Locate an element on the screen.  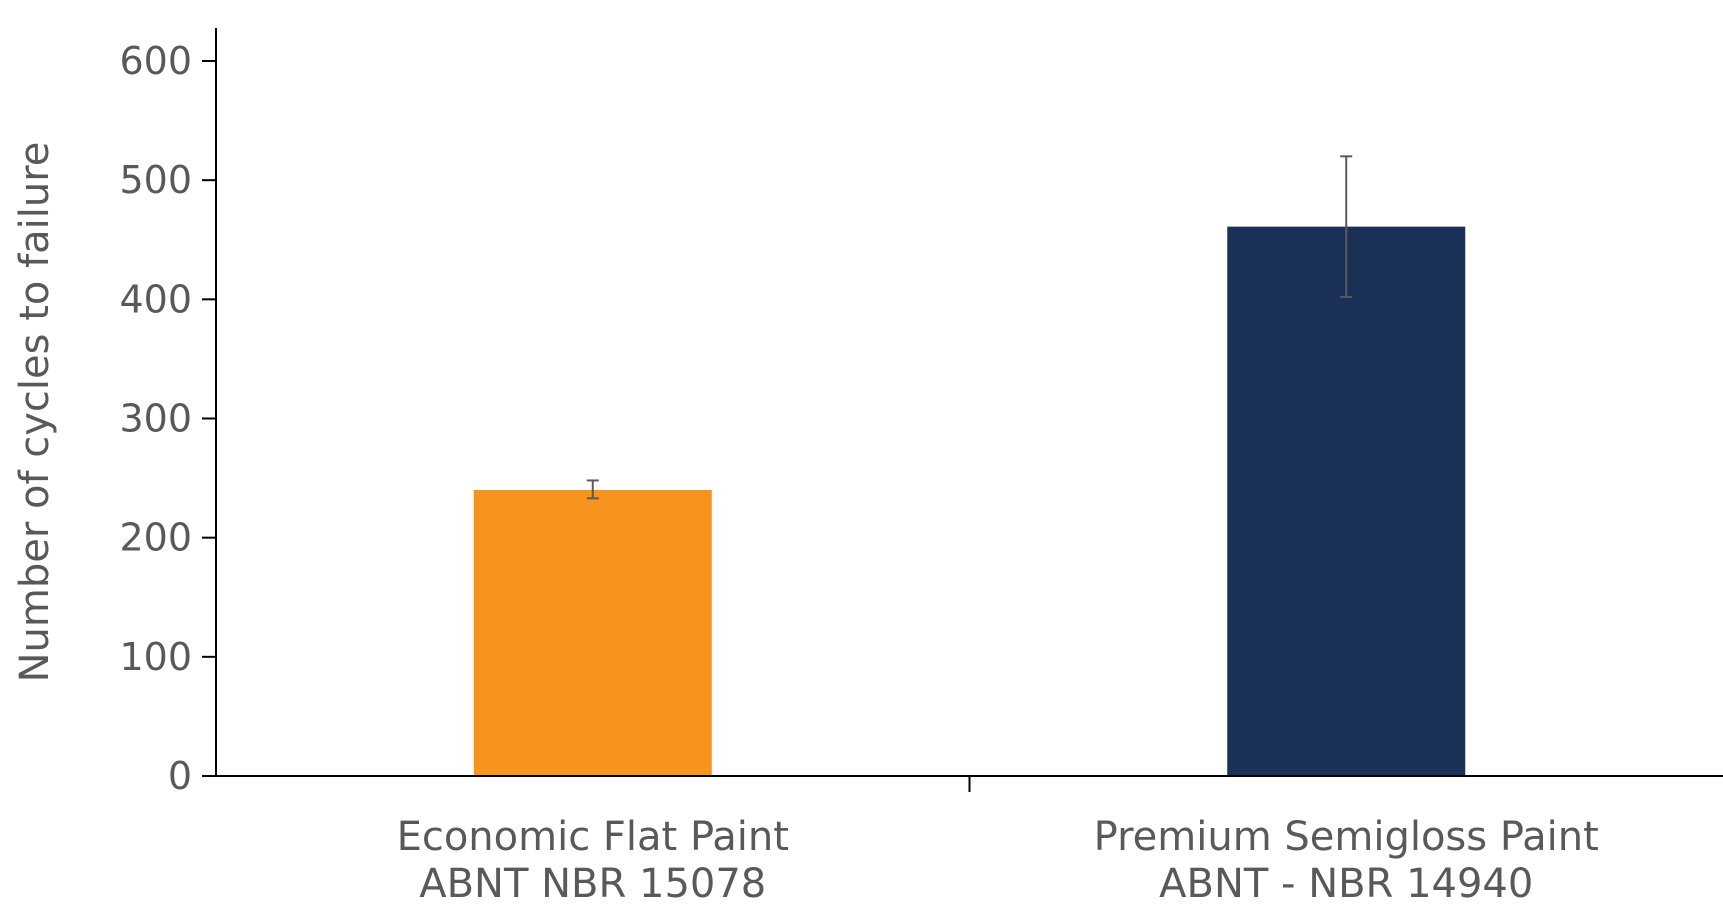
y-tick-label: 200 is located at coordinates (155, 538).